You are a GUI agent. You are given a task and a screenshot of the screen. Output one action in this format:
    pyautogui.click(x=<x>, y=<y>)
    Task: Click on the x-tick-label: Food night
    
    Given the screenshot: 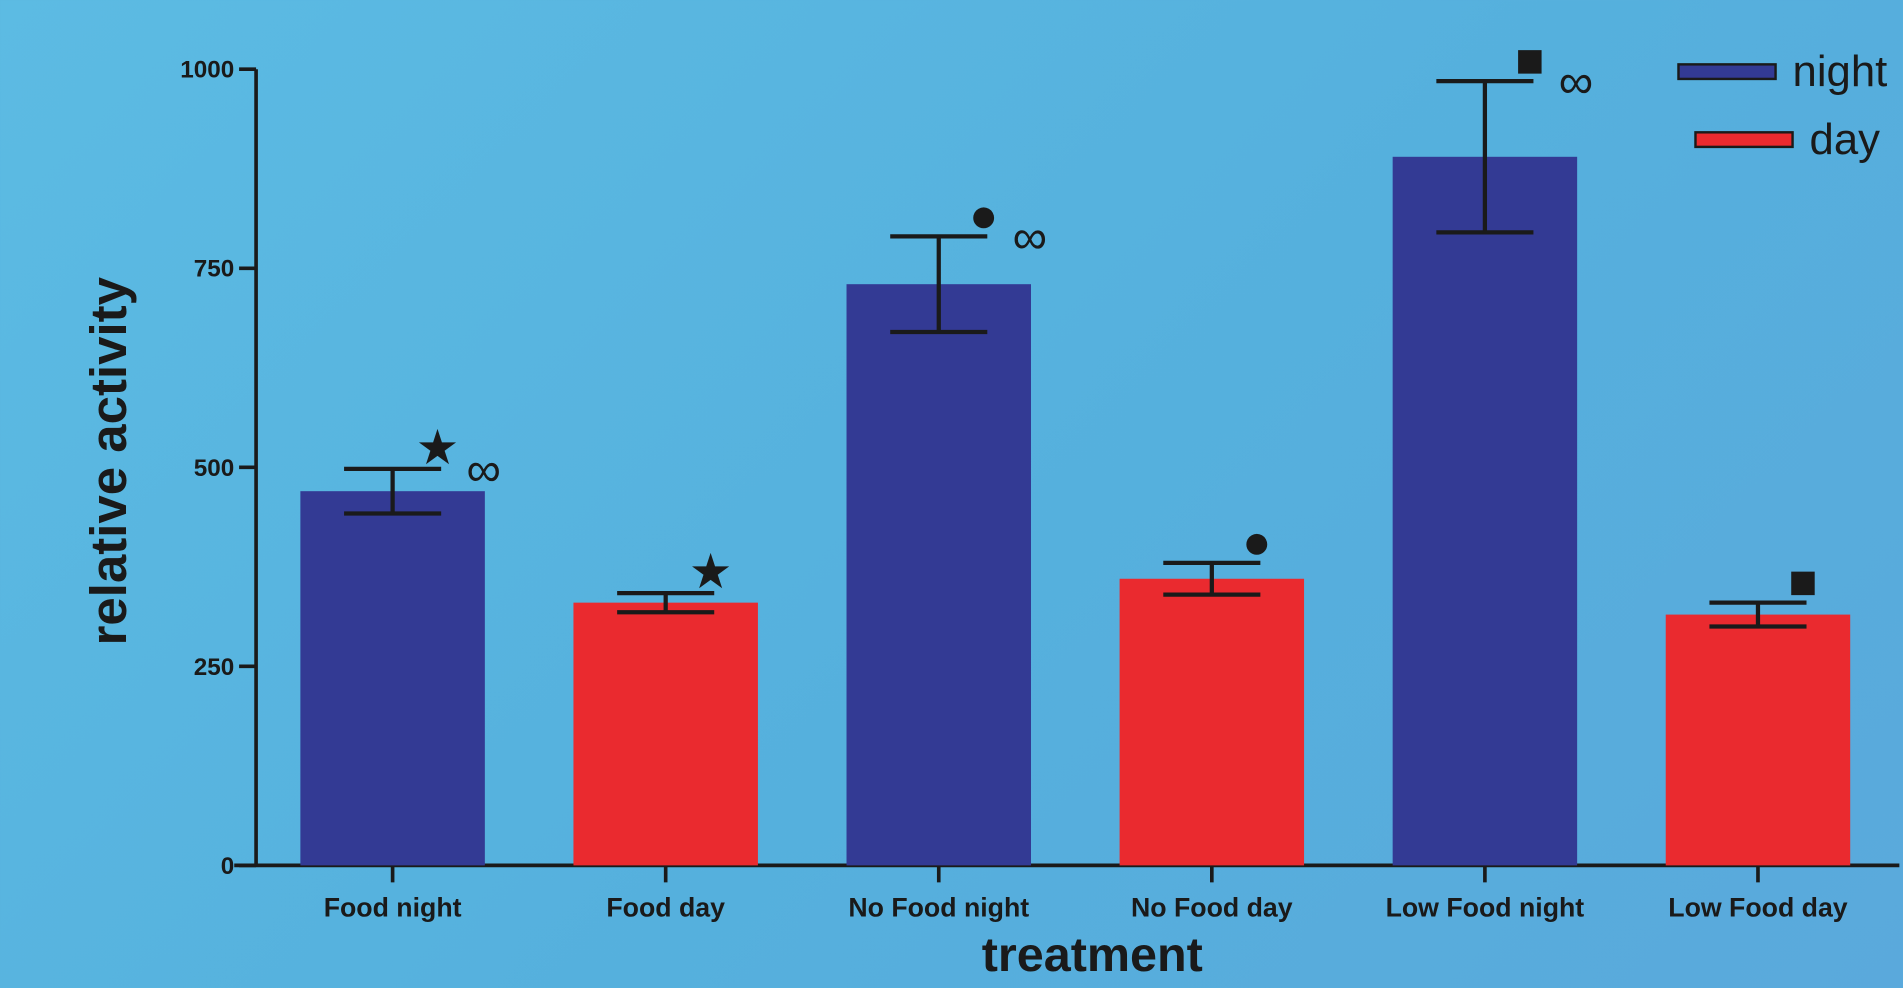 What is the action you would take?
    pyautogui.click(x=393, y=907)
    